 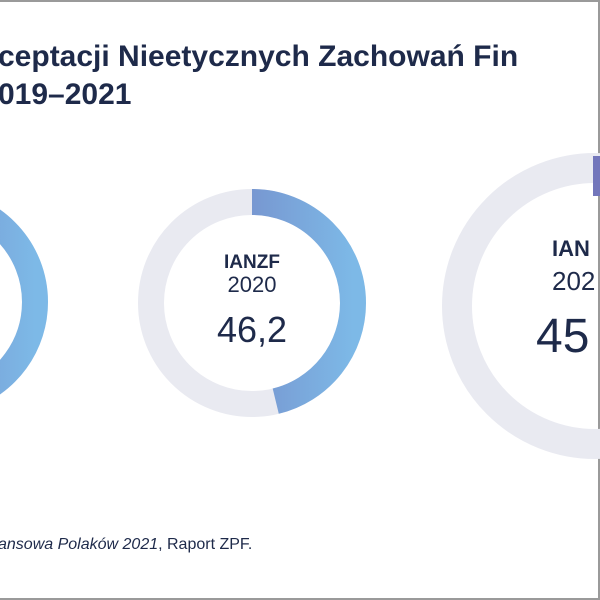 I want to click on donut-2021-label: IAN, so click(x=571, y=248).